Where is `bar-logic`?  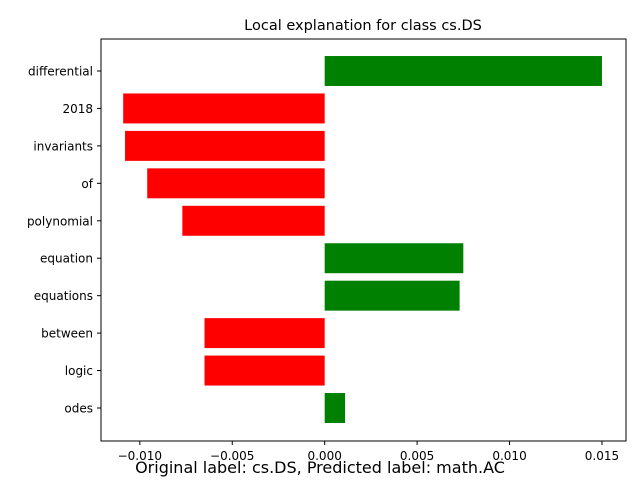
bar-logic is located at coordinates (264, 370).